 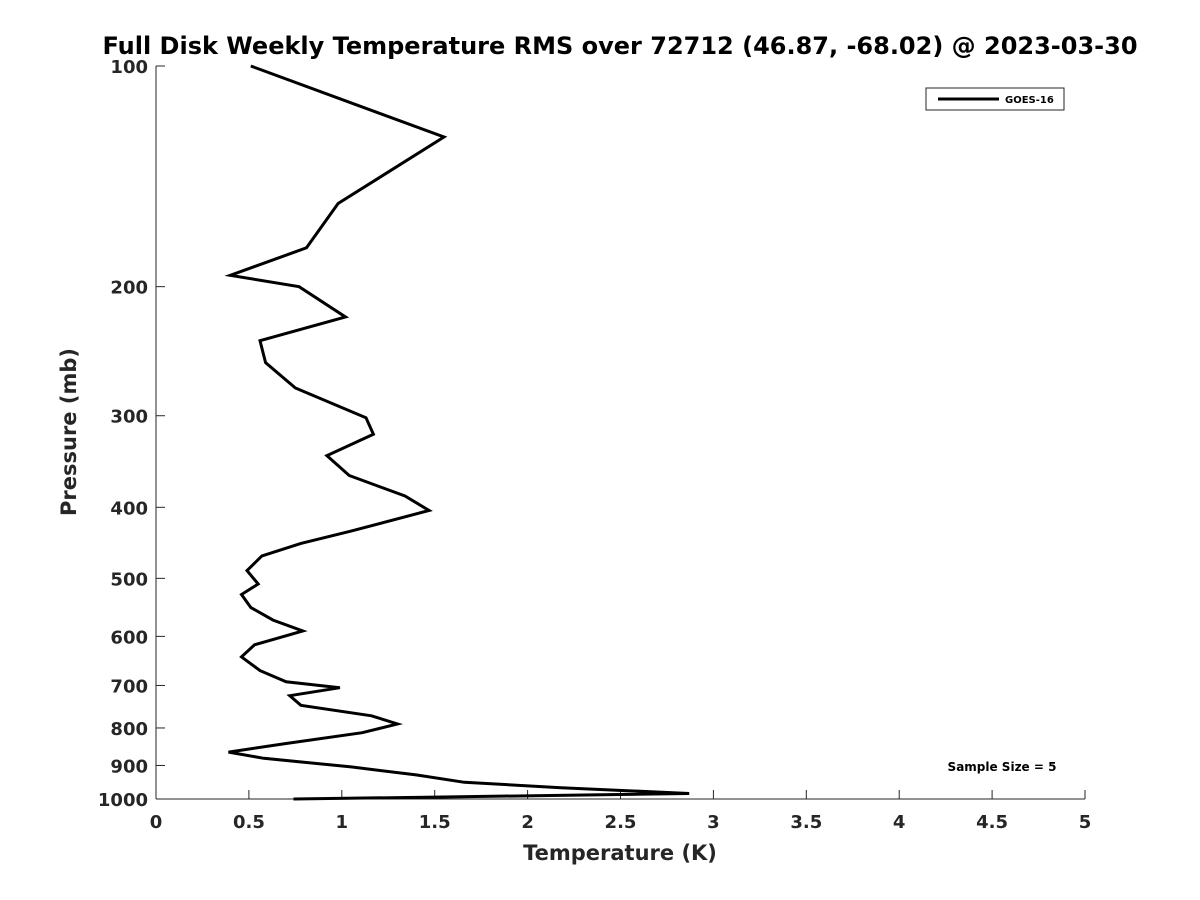 I want to click on y-tick-label: 100, so click(x=129, y=67).